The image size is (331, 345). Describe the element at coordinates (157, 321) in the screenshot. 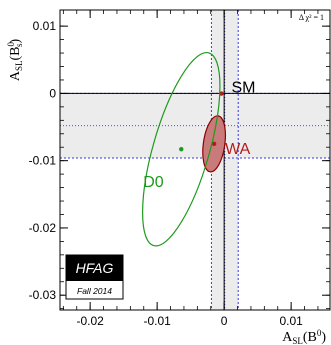

I see `x-tick-label: -0.01` at that location.